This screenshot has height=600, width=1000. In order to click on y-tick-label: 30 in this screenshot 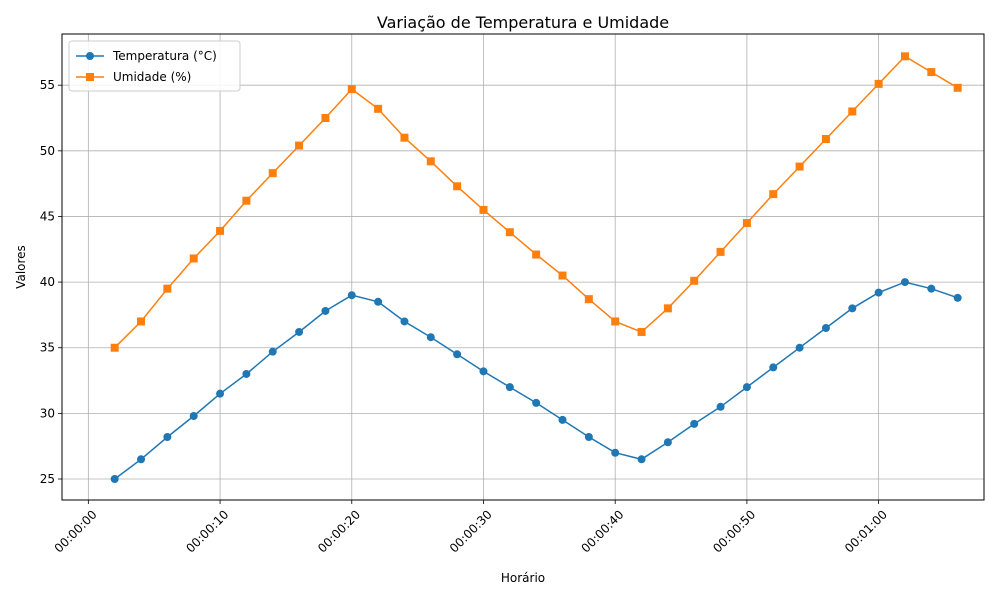, I will do `click(47, 413)`.